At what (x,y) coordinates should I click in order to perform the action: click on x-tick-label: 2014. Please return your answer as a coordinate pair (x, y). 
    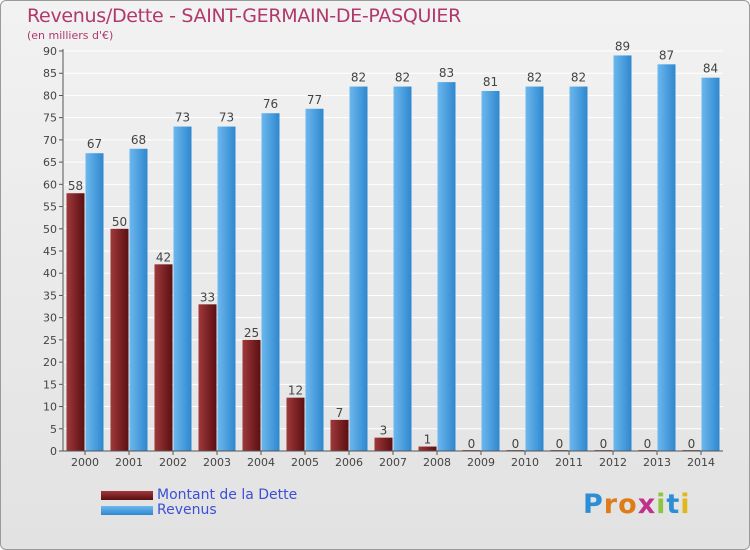
    Looking at the image, I should click on (701, 462).